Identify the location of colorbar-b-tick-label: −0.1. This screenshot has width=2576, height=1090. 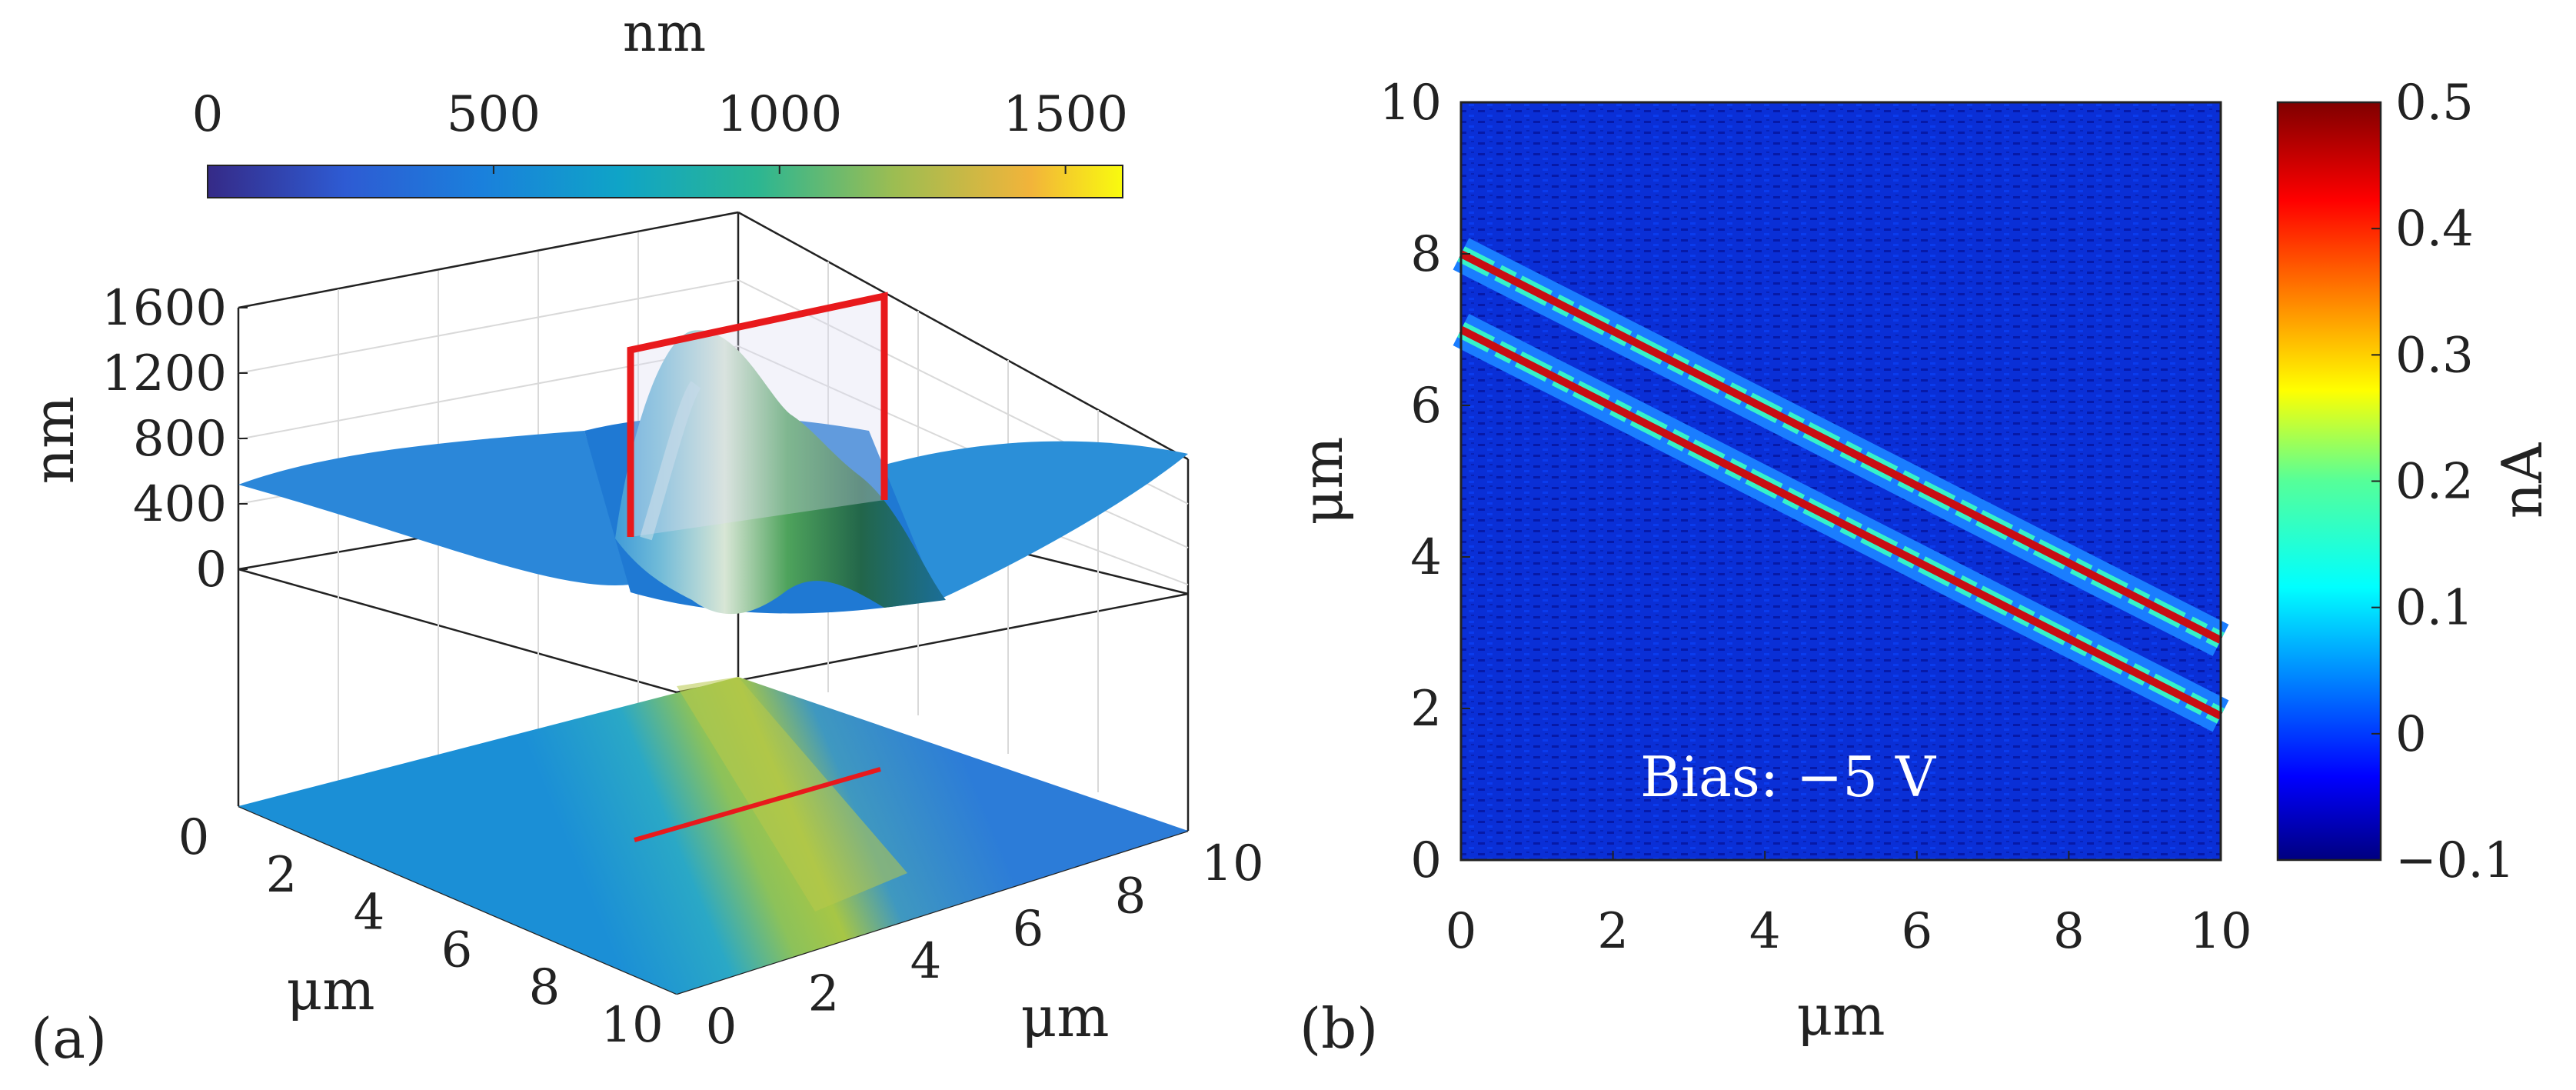
(2454, 861).